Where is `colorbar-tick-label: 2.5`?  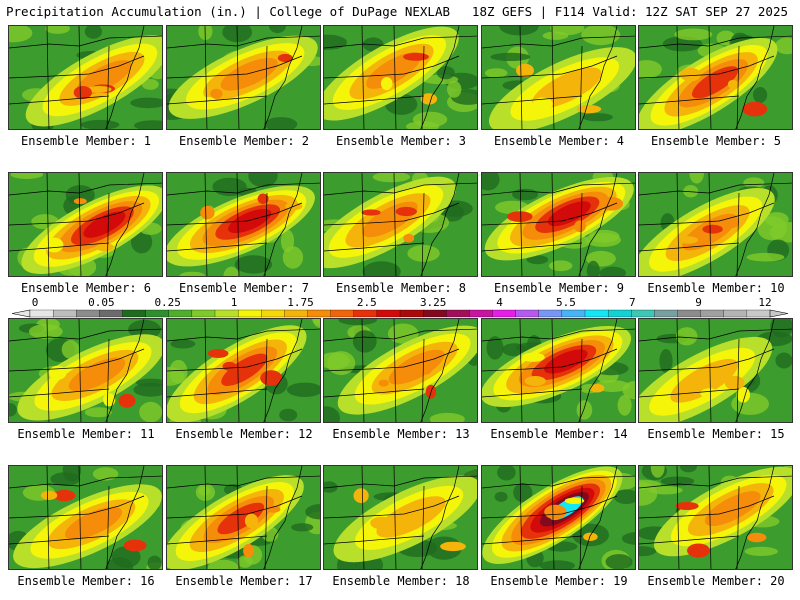 colorbar-tick-label: 2.5 is located at coordinates (367, 302).